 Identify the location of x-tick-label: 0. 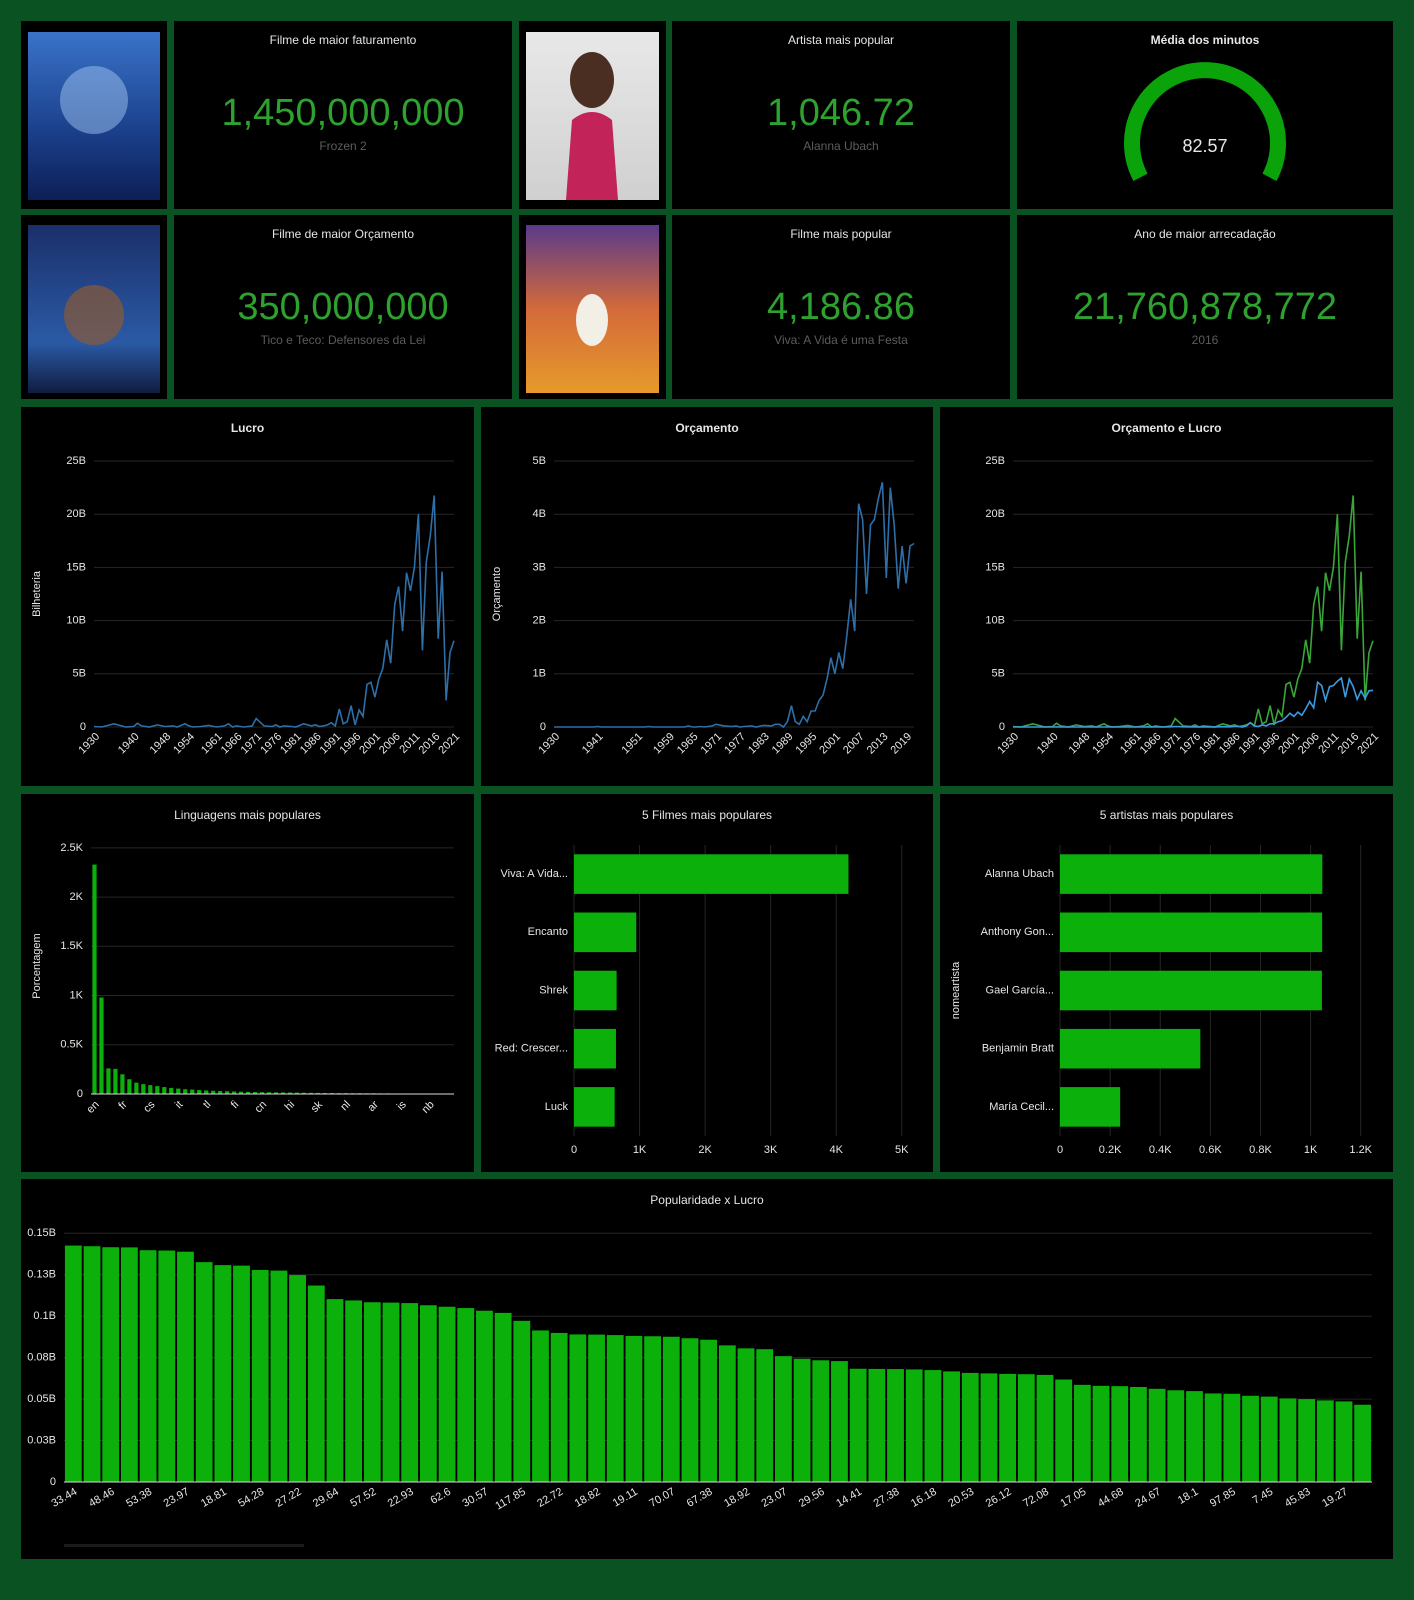
(574, 1150).